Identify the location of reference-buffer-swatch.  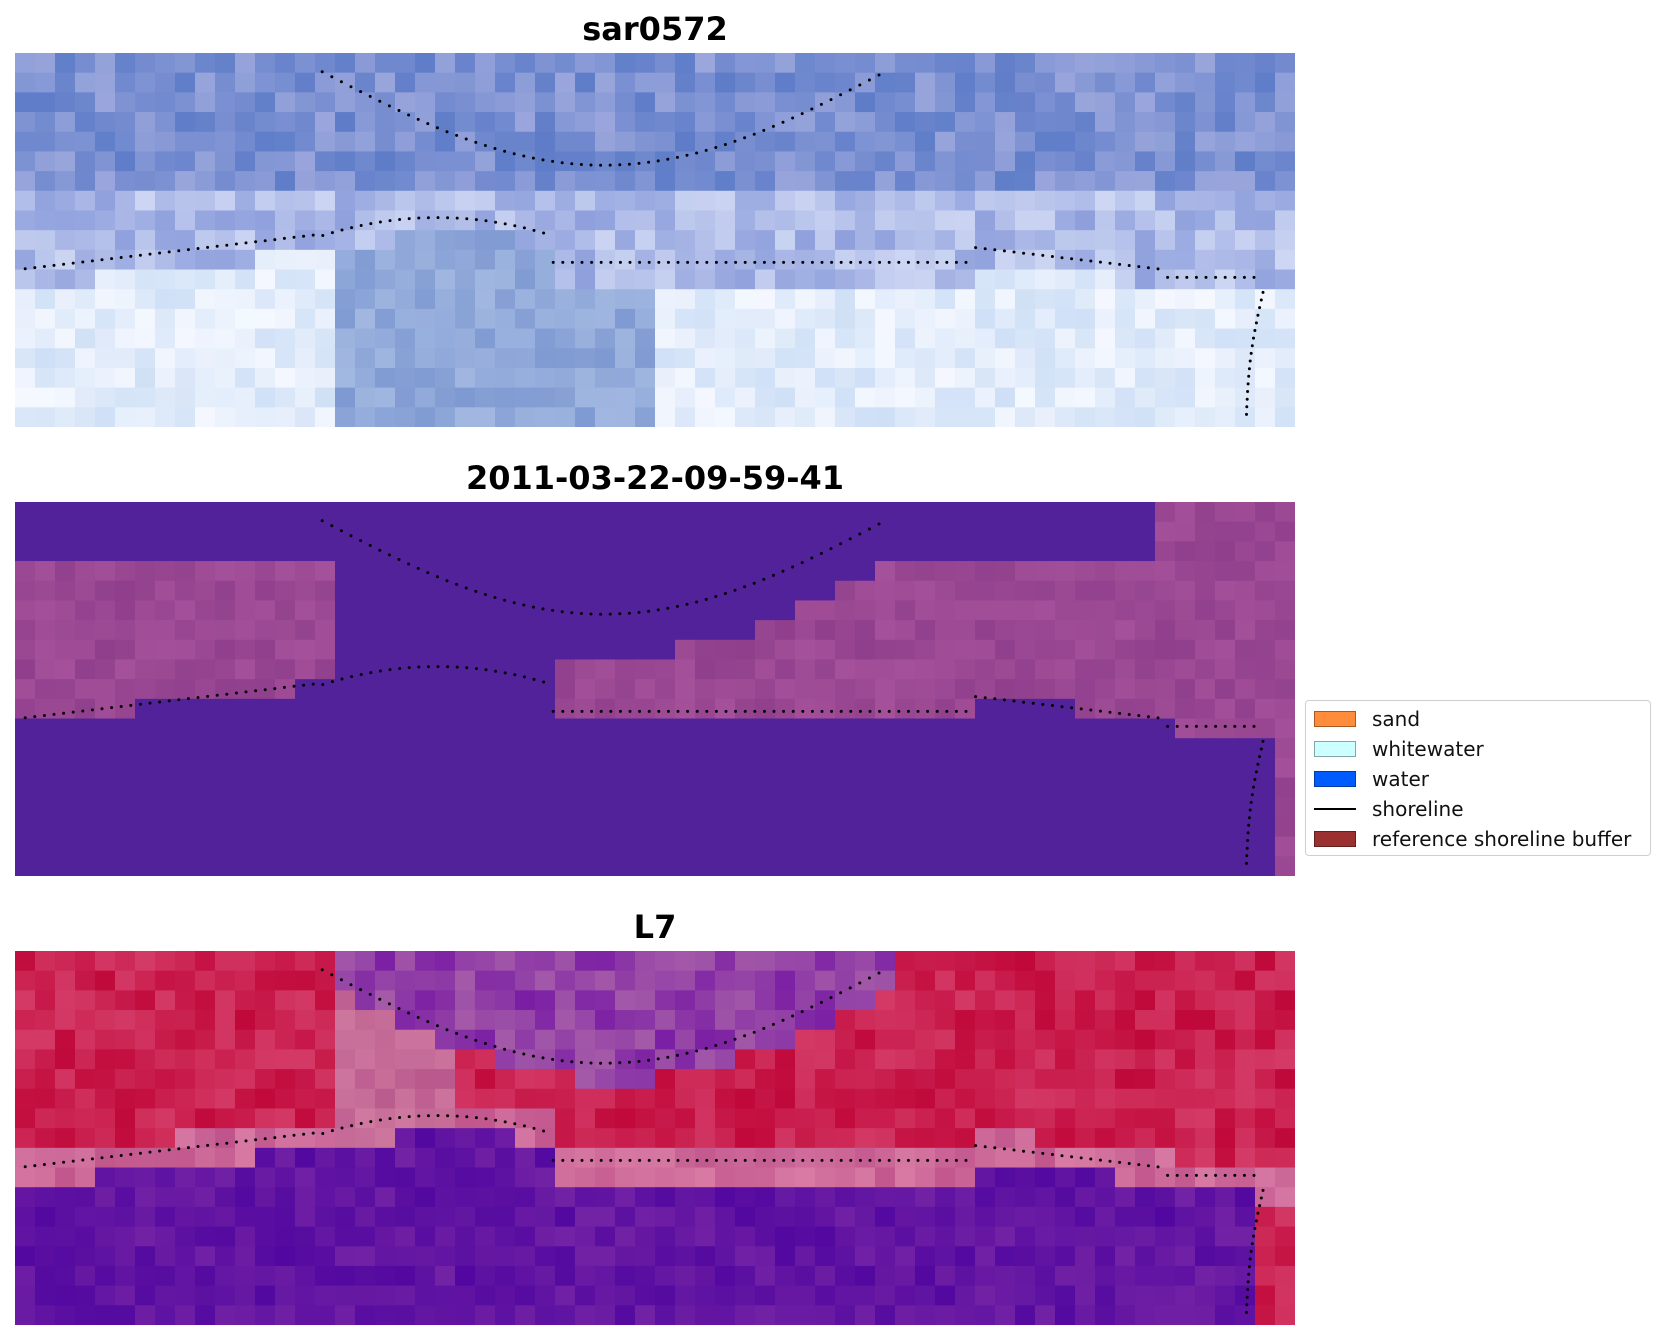
(1335, 839).